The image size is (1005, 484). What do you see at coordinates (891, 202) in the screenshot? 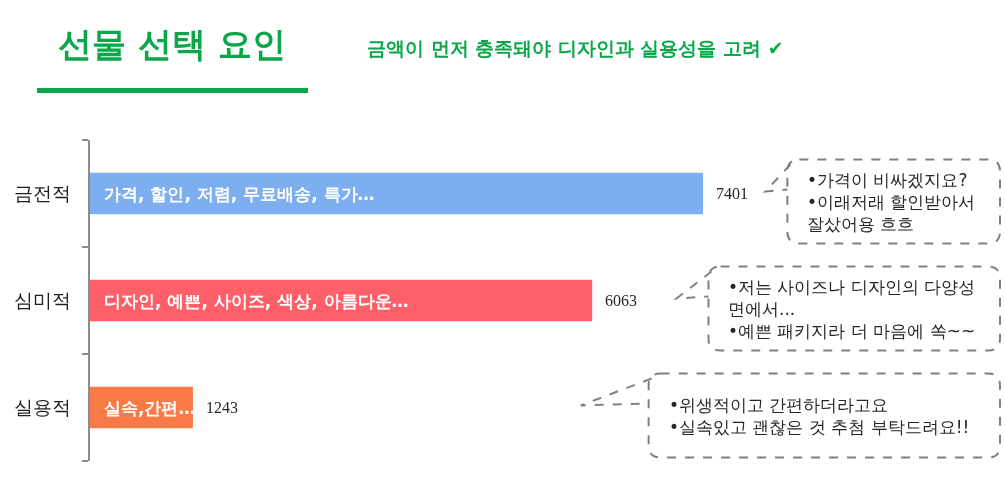
I see `text: •가격이 비싸겠지요? •이래저래 할인받아서 잘샀어용 흐흐` at bounding box center [891, 202].